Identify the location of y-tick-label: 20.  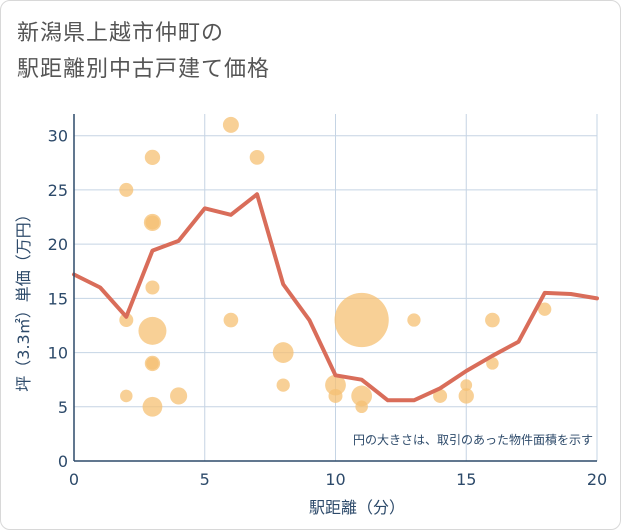
(58, 244).